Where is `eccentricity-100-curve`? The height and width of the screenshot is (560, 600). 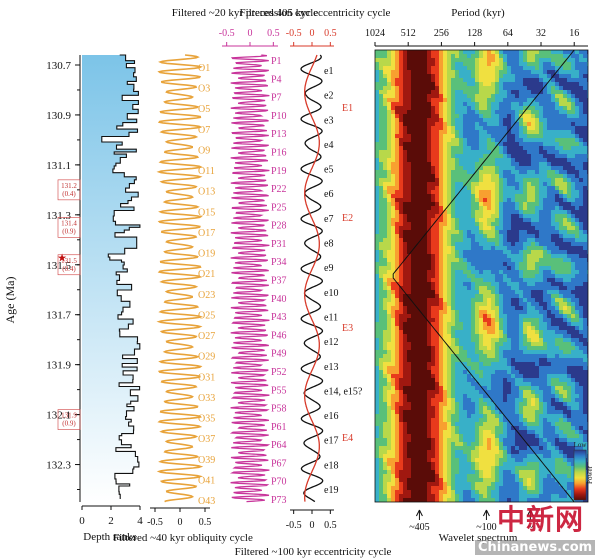
eccentricity-100-curve is located at coordinates (312, 278).